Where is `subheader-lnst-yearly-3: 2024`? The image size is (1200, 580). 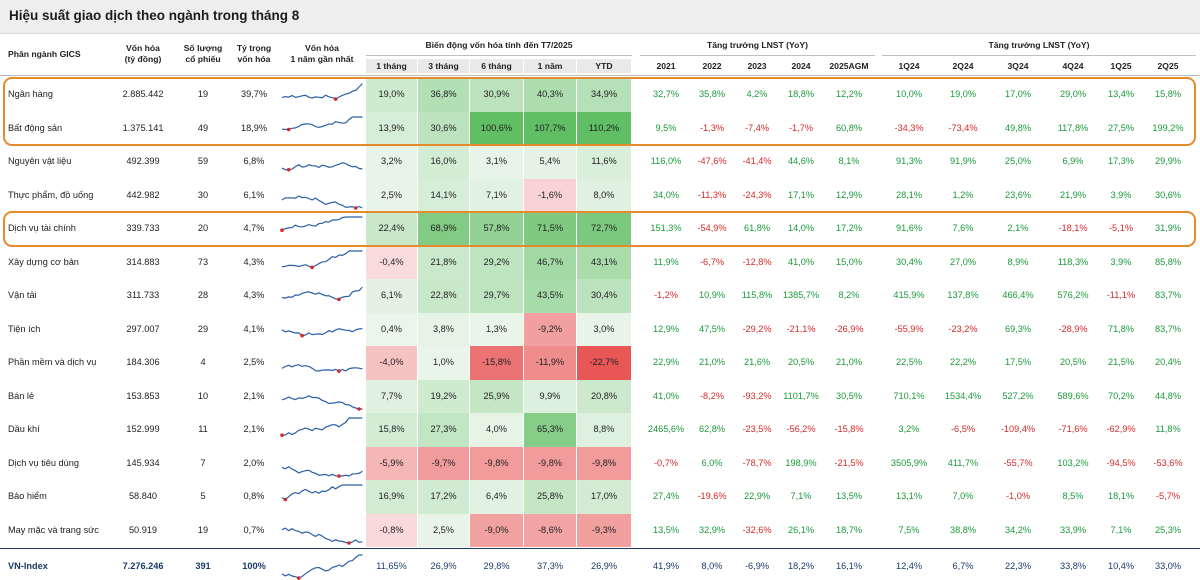
subheader-lnst-yearly-3: 2024 is located at coordinates (801, 66).